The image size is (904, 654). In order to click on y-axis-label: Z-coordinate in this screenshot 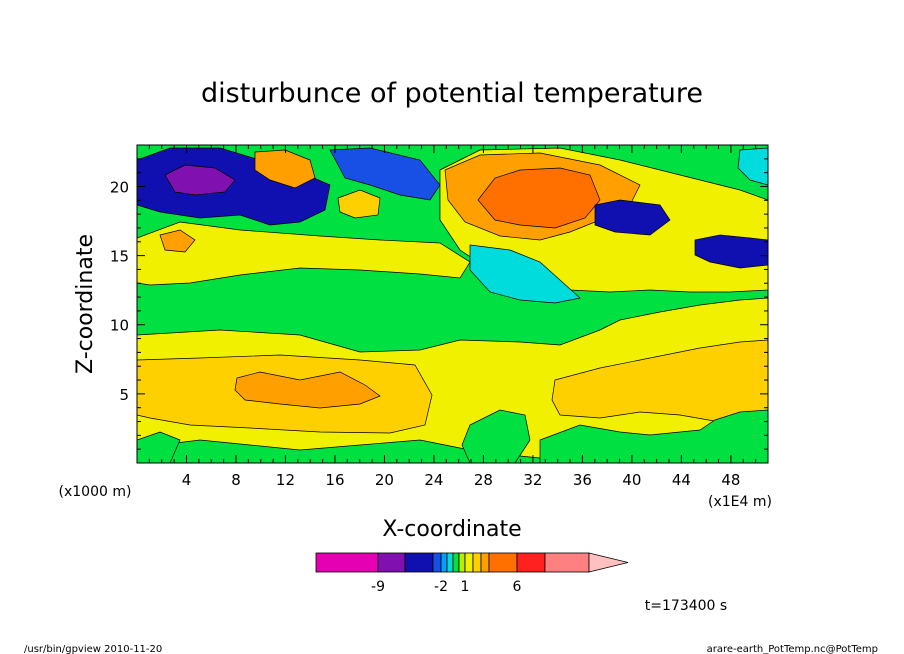, I will do `click(85, 304)`.